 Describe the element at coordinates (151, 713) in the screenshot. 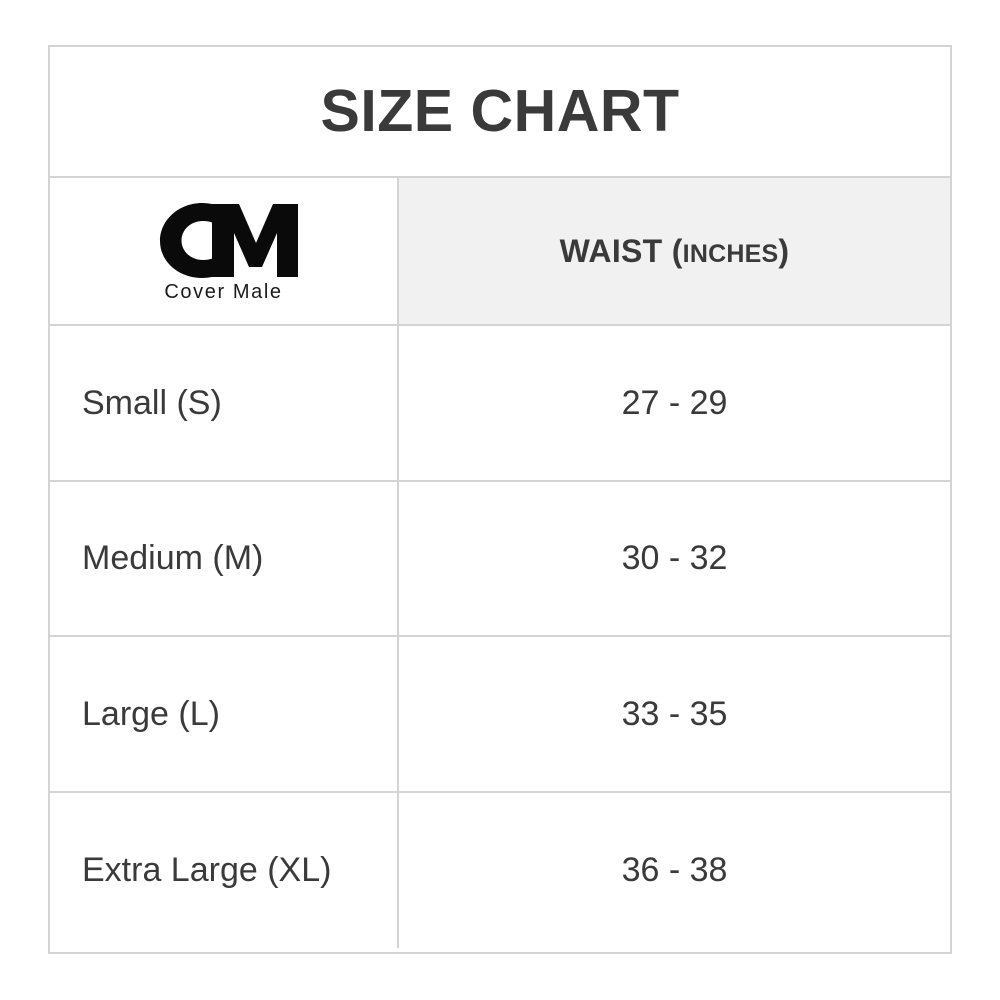

I see `size-label: Large (L)` at that location.